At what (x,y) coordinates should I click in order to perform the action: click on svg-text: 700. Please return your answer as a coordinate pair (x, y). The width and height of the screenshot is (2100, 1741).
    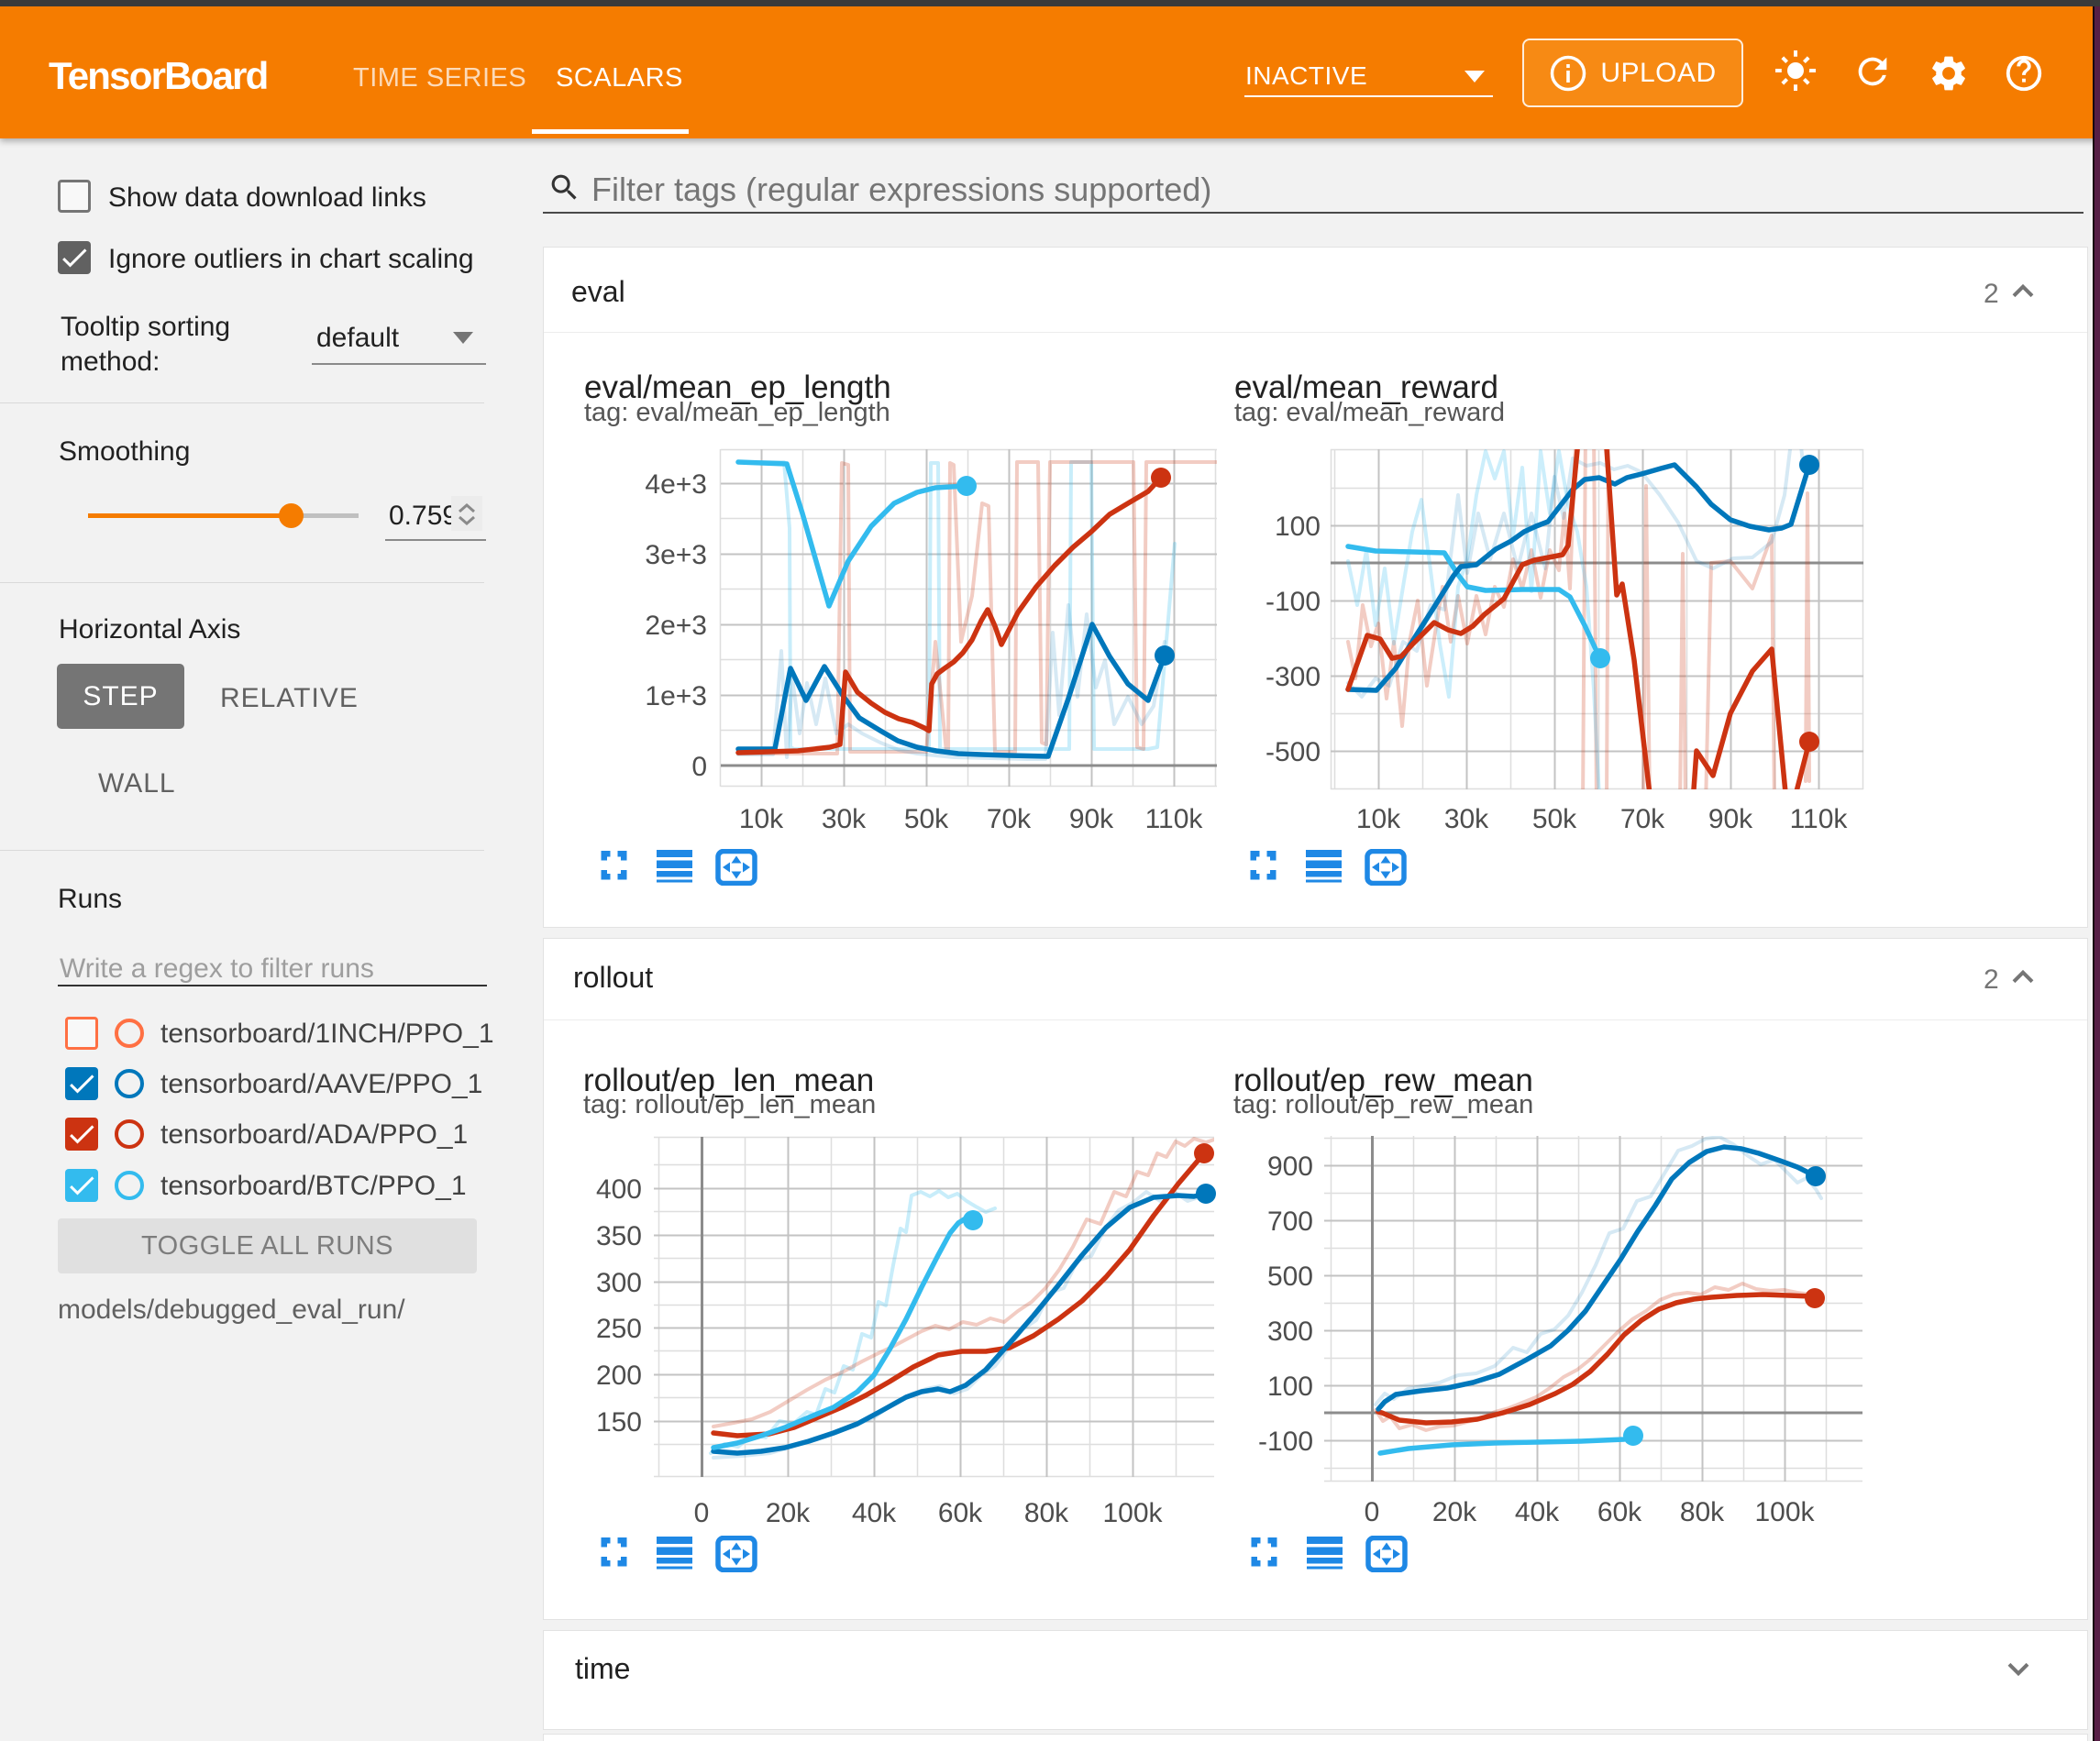
    Looking at the image, I should click on (1290, 1222).